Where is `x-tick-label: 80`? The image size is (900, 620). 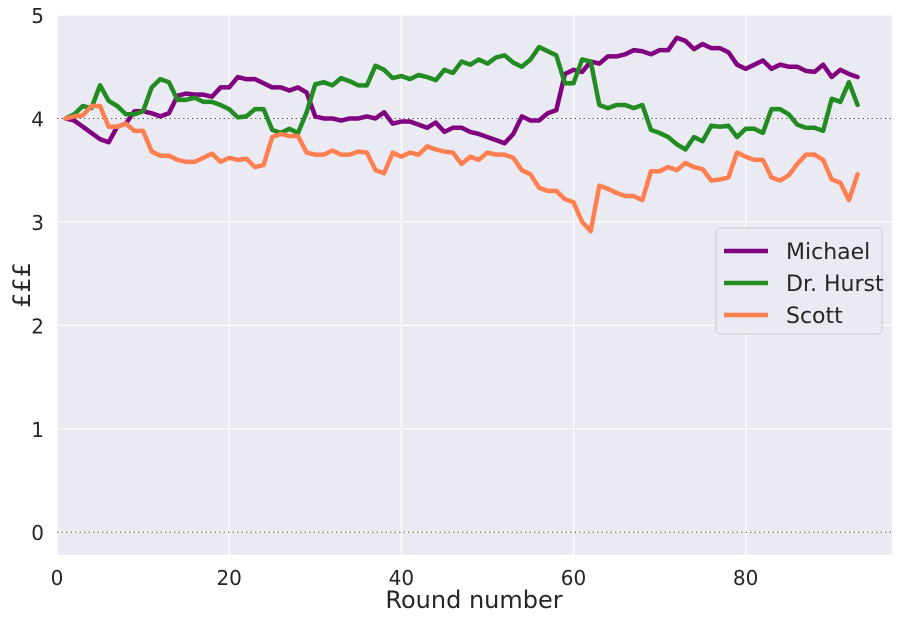 x-tick-label: 80 is located at coordinates (745, 578).